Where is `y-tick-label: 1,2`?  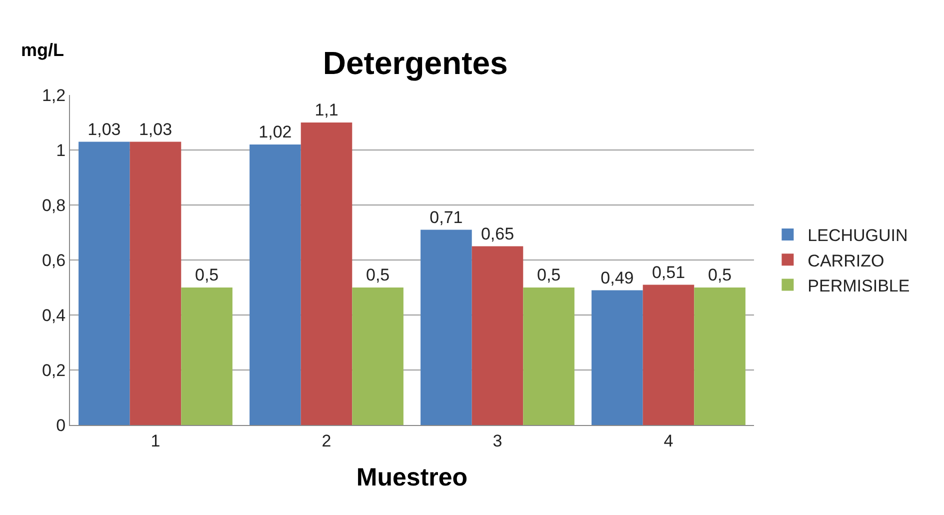
y-tick-label: 1,2 is located at coordinates (54, 95).